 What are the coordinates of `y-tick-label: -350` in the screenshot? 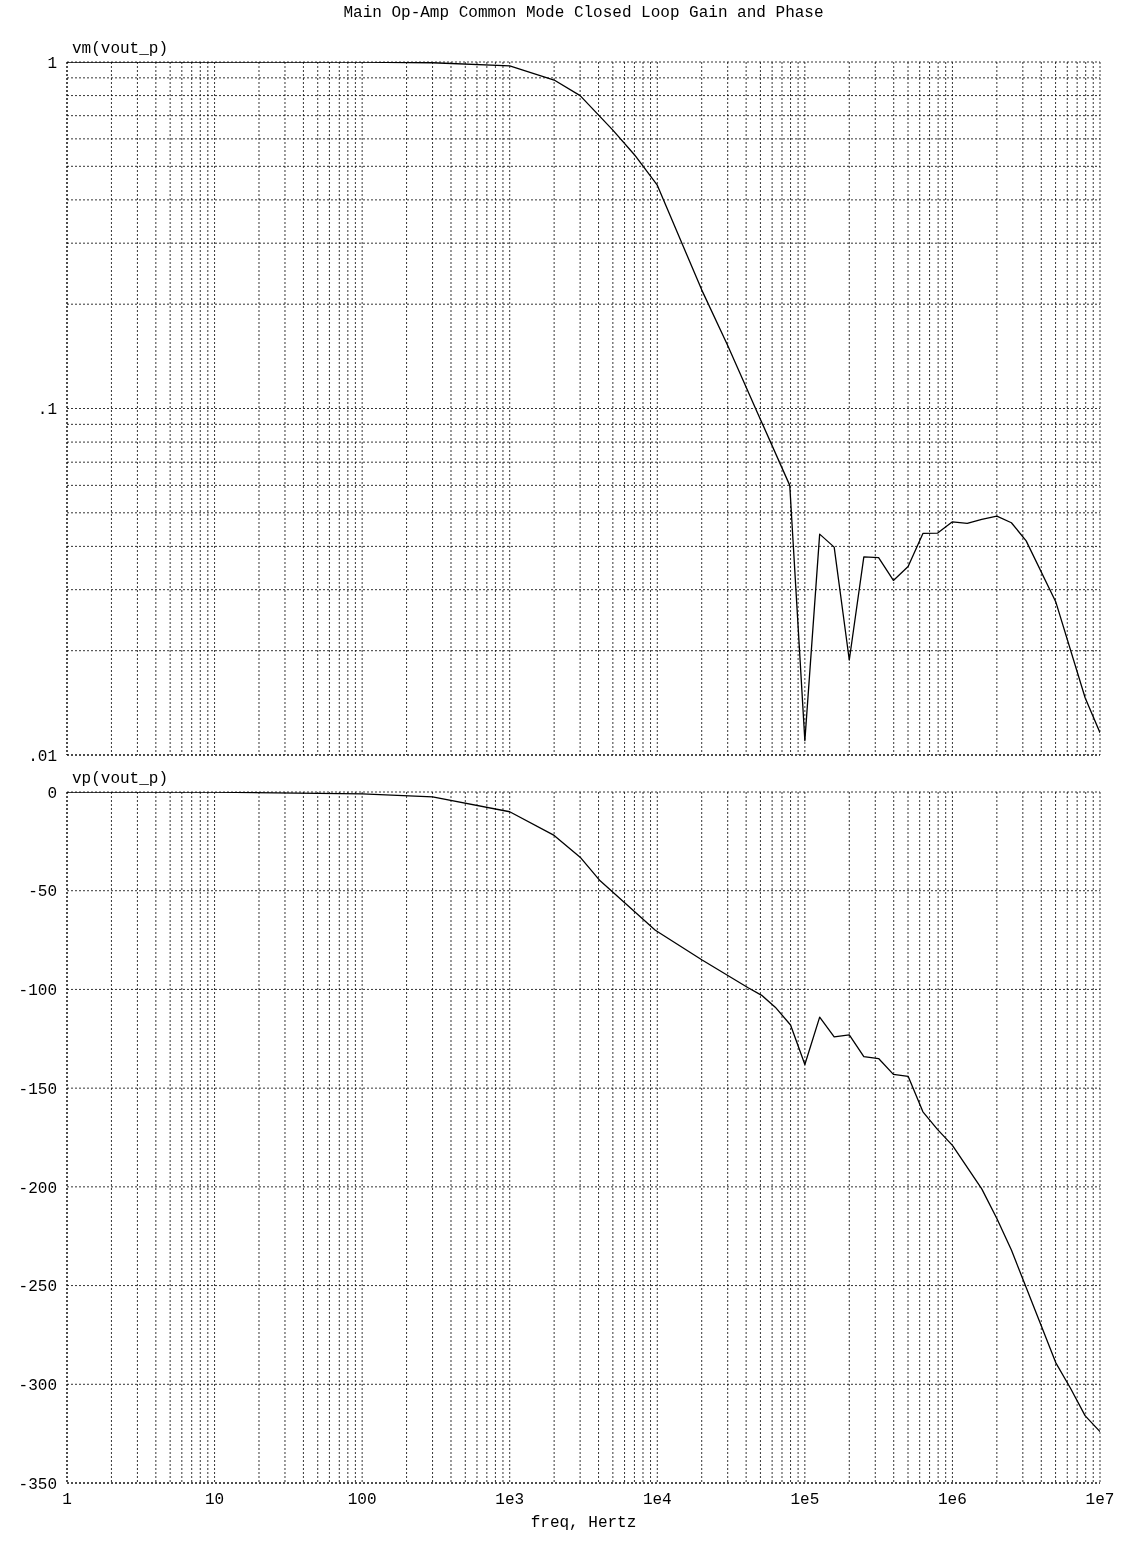 It's located at (37, 1484).